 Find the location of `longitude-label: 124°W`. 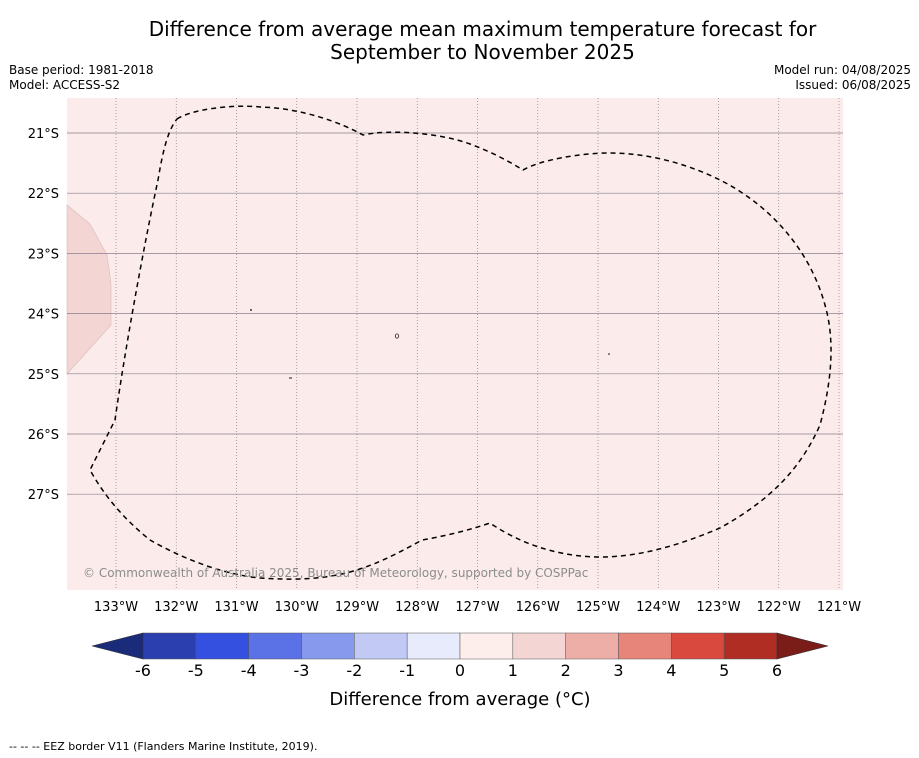

longitude-label: 124°W is located at coordinates (658, 607).